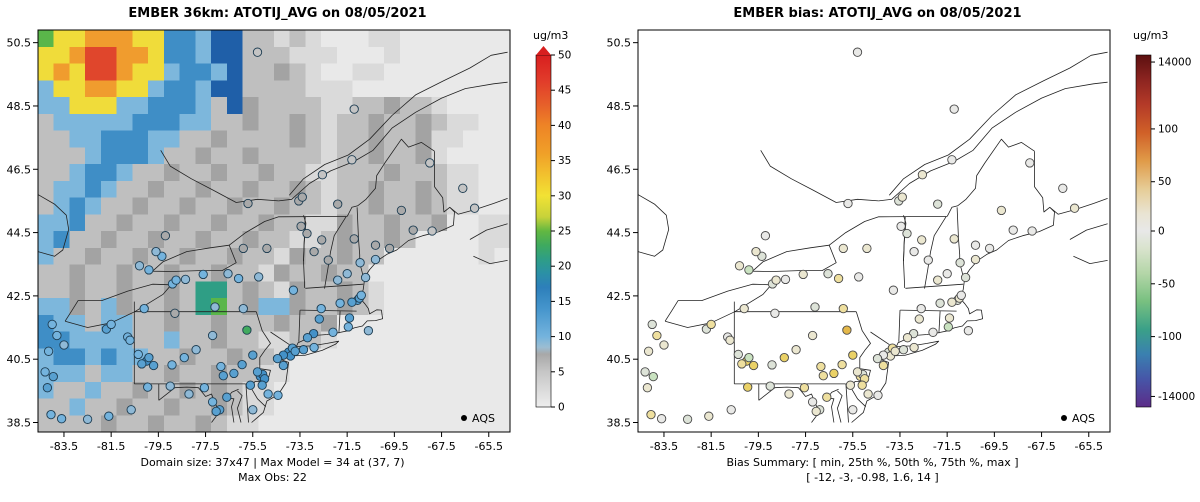 This screenshot has width=1200, height=502. Describe the element at coordinates (277, 13) in the screenshot. I see `model-panel-title: EMBER 36km: ATOTIJ_AVG on 08/05/2021` at that location.